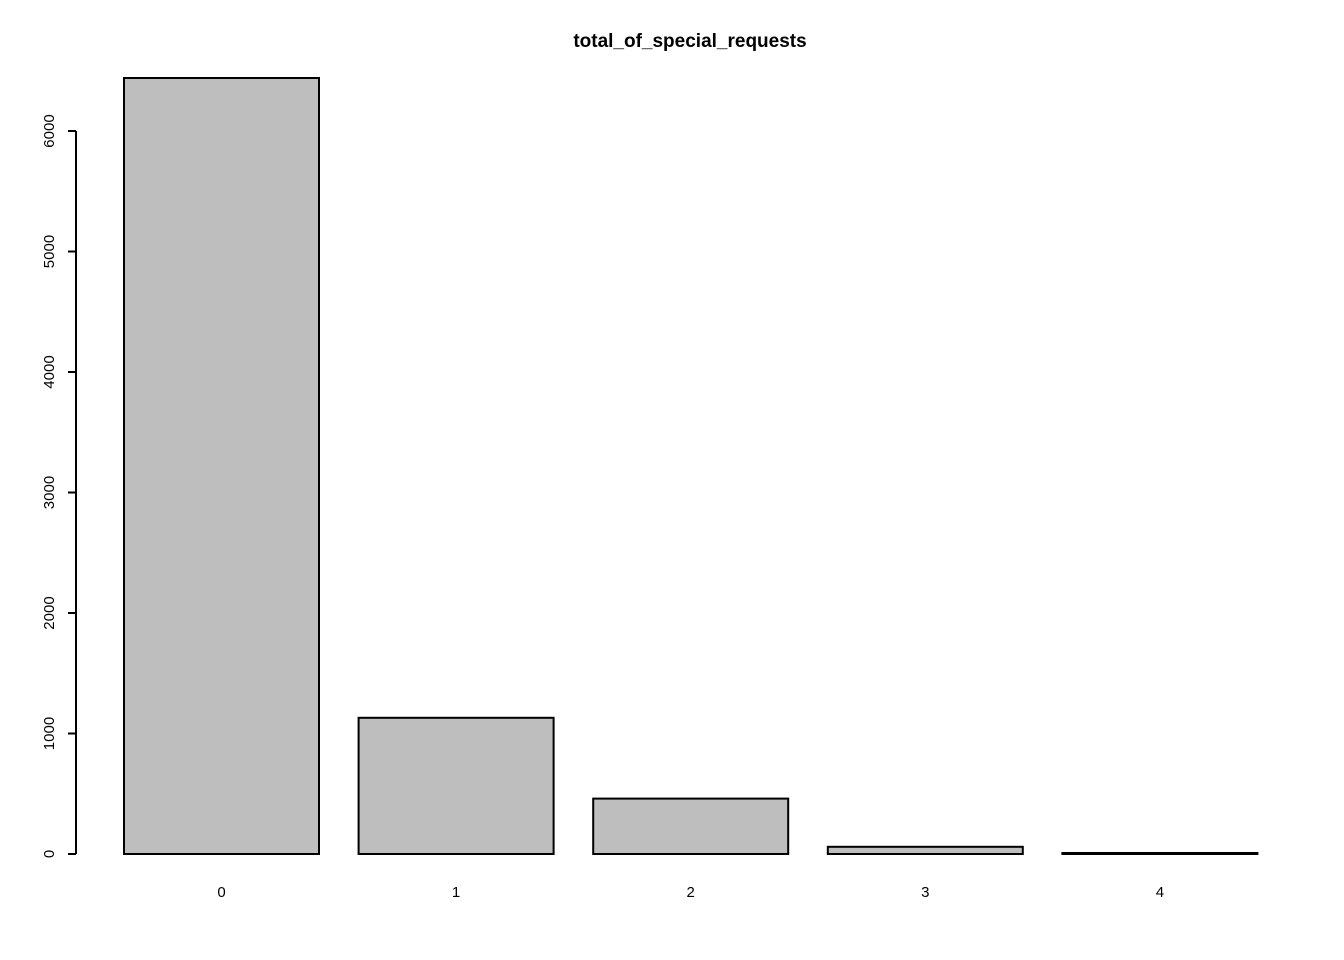  What do you see at coordinates (49, 251) in the screenshot?
I see `y-tick-label: 5000` at bounding box center [49, 251].